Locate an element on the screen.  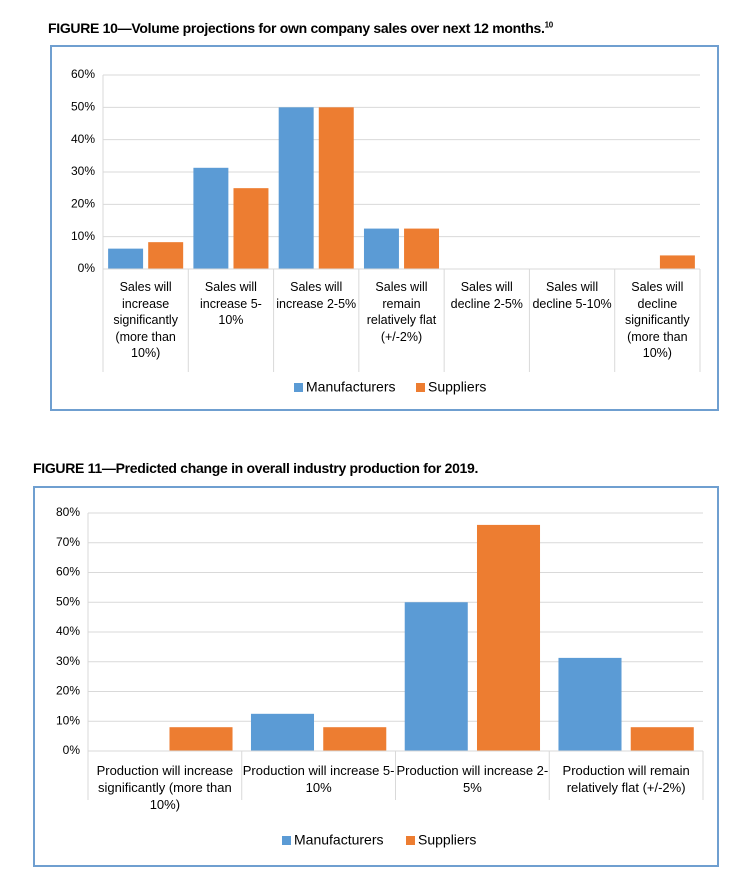
x-tick-label: Production will increase 5-10% is located at coordinates (318, 779).